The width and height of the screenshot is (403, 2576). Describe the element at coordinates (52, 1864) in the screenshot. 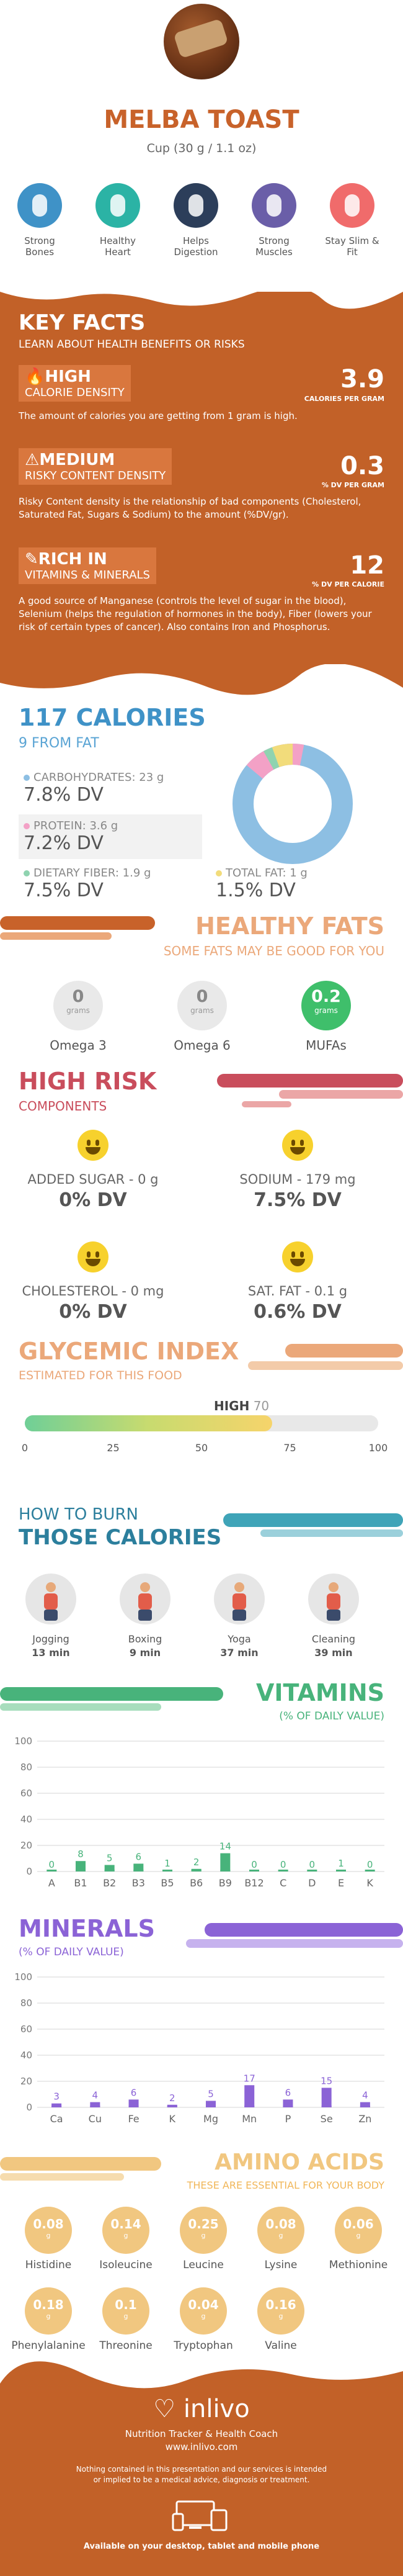

I see `bar-value-label: 0` at that location.